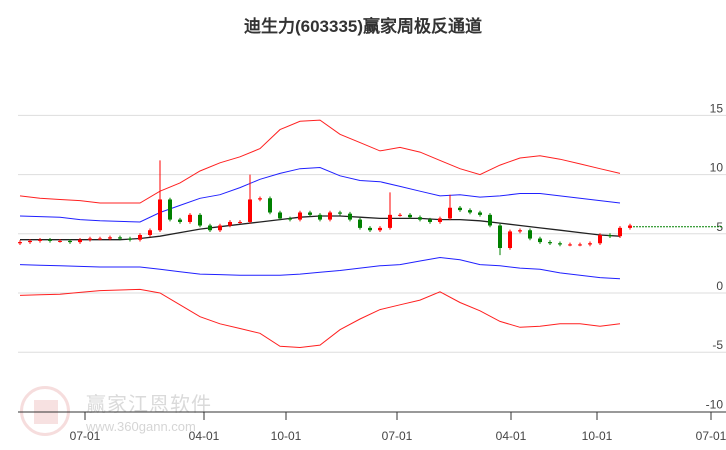 Image resolution: width=726 pixels, height=450 pixels. Describe the element at coordinates (149, 405) in the screenshot. I see `watermark-name: 赢家江恩软件` at that location.